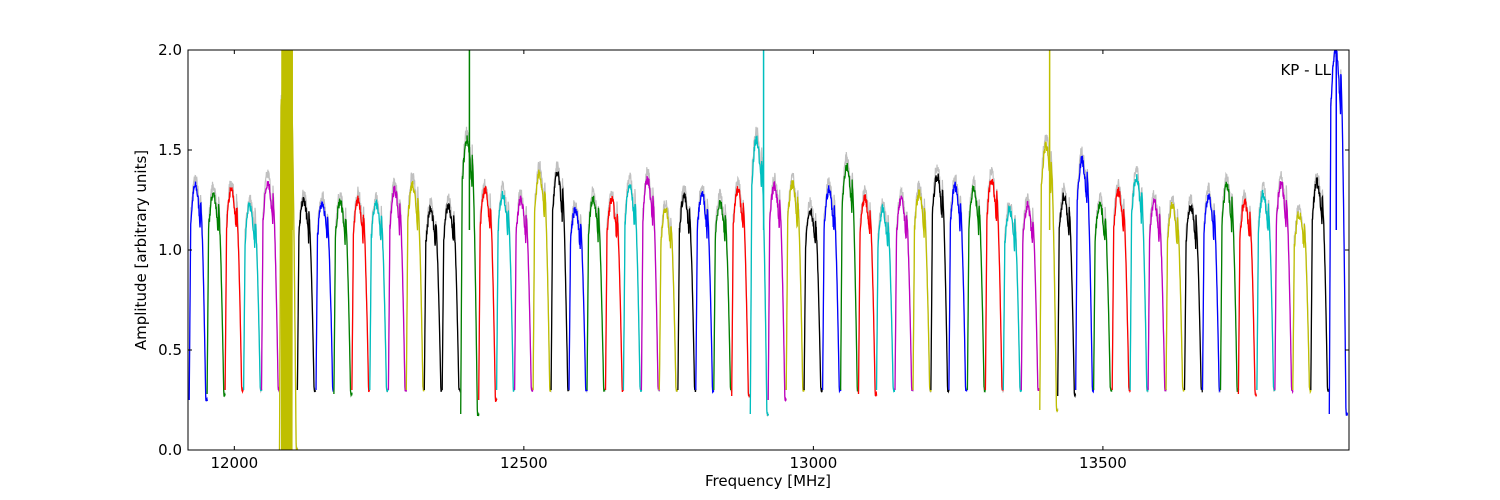 The width and height of the screenshot is (1500, 500). I want to click on y-tick-label: 1.5, so click(170, 150).